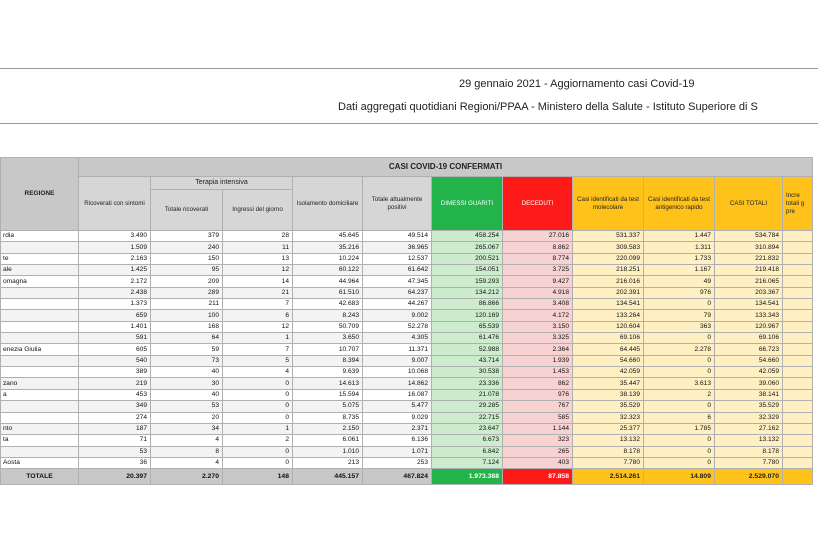  I want to click on isolamento-cell: 15.594, so click(327, 395).